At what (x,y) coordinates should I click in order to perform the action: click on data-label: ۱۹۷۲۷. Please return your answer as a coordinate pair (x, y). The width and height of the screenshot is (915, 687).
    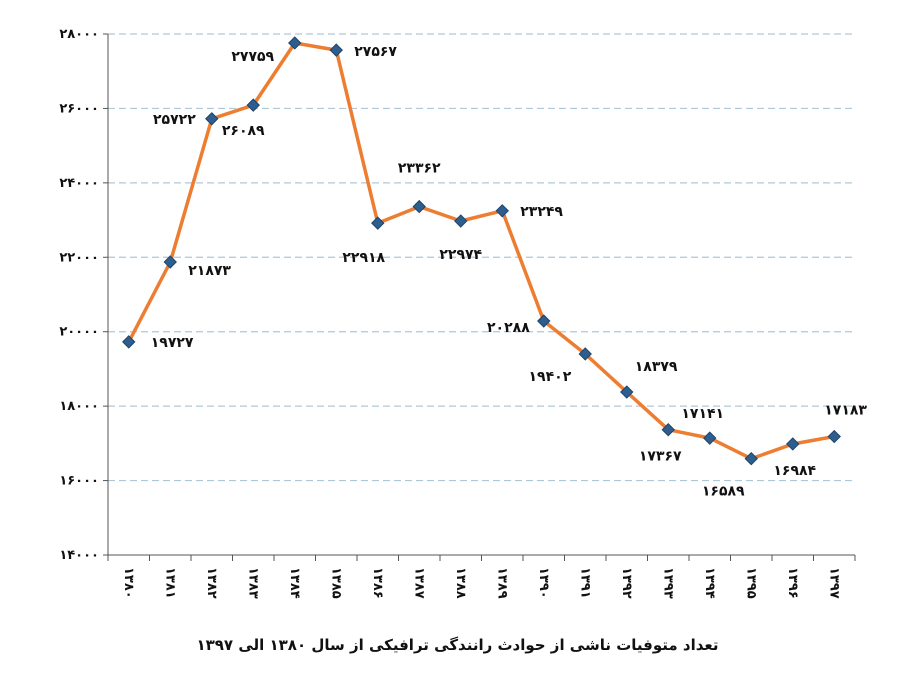
    Looking at the image, I should click on (172, 343).